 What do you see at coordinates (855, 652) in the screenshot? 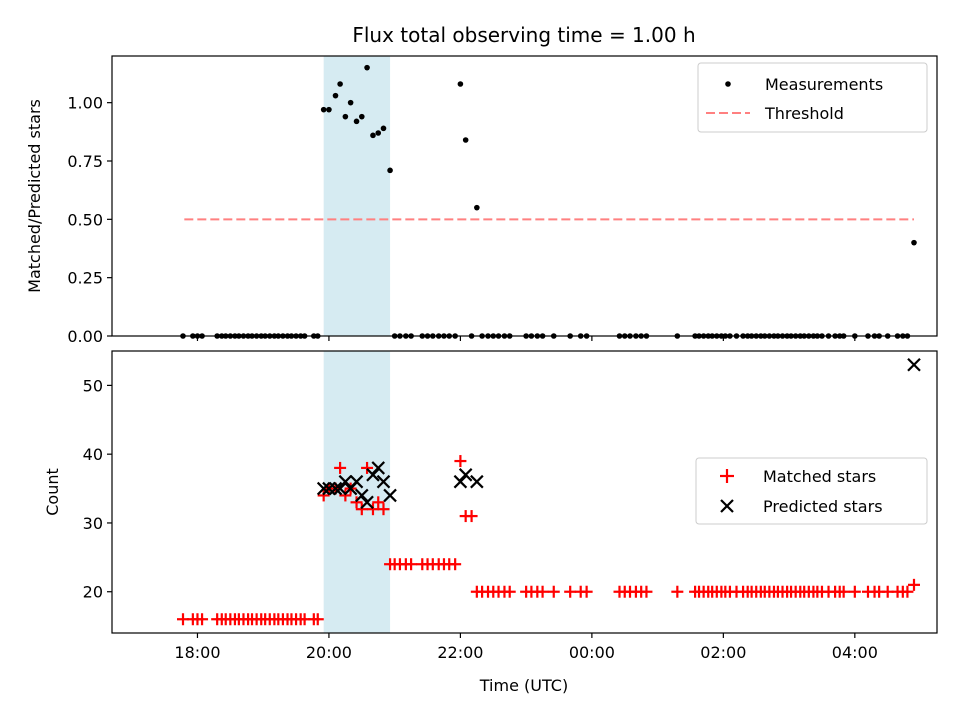
I see `x-tick-label: 04:00` at bounding box center [855, 652].